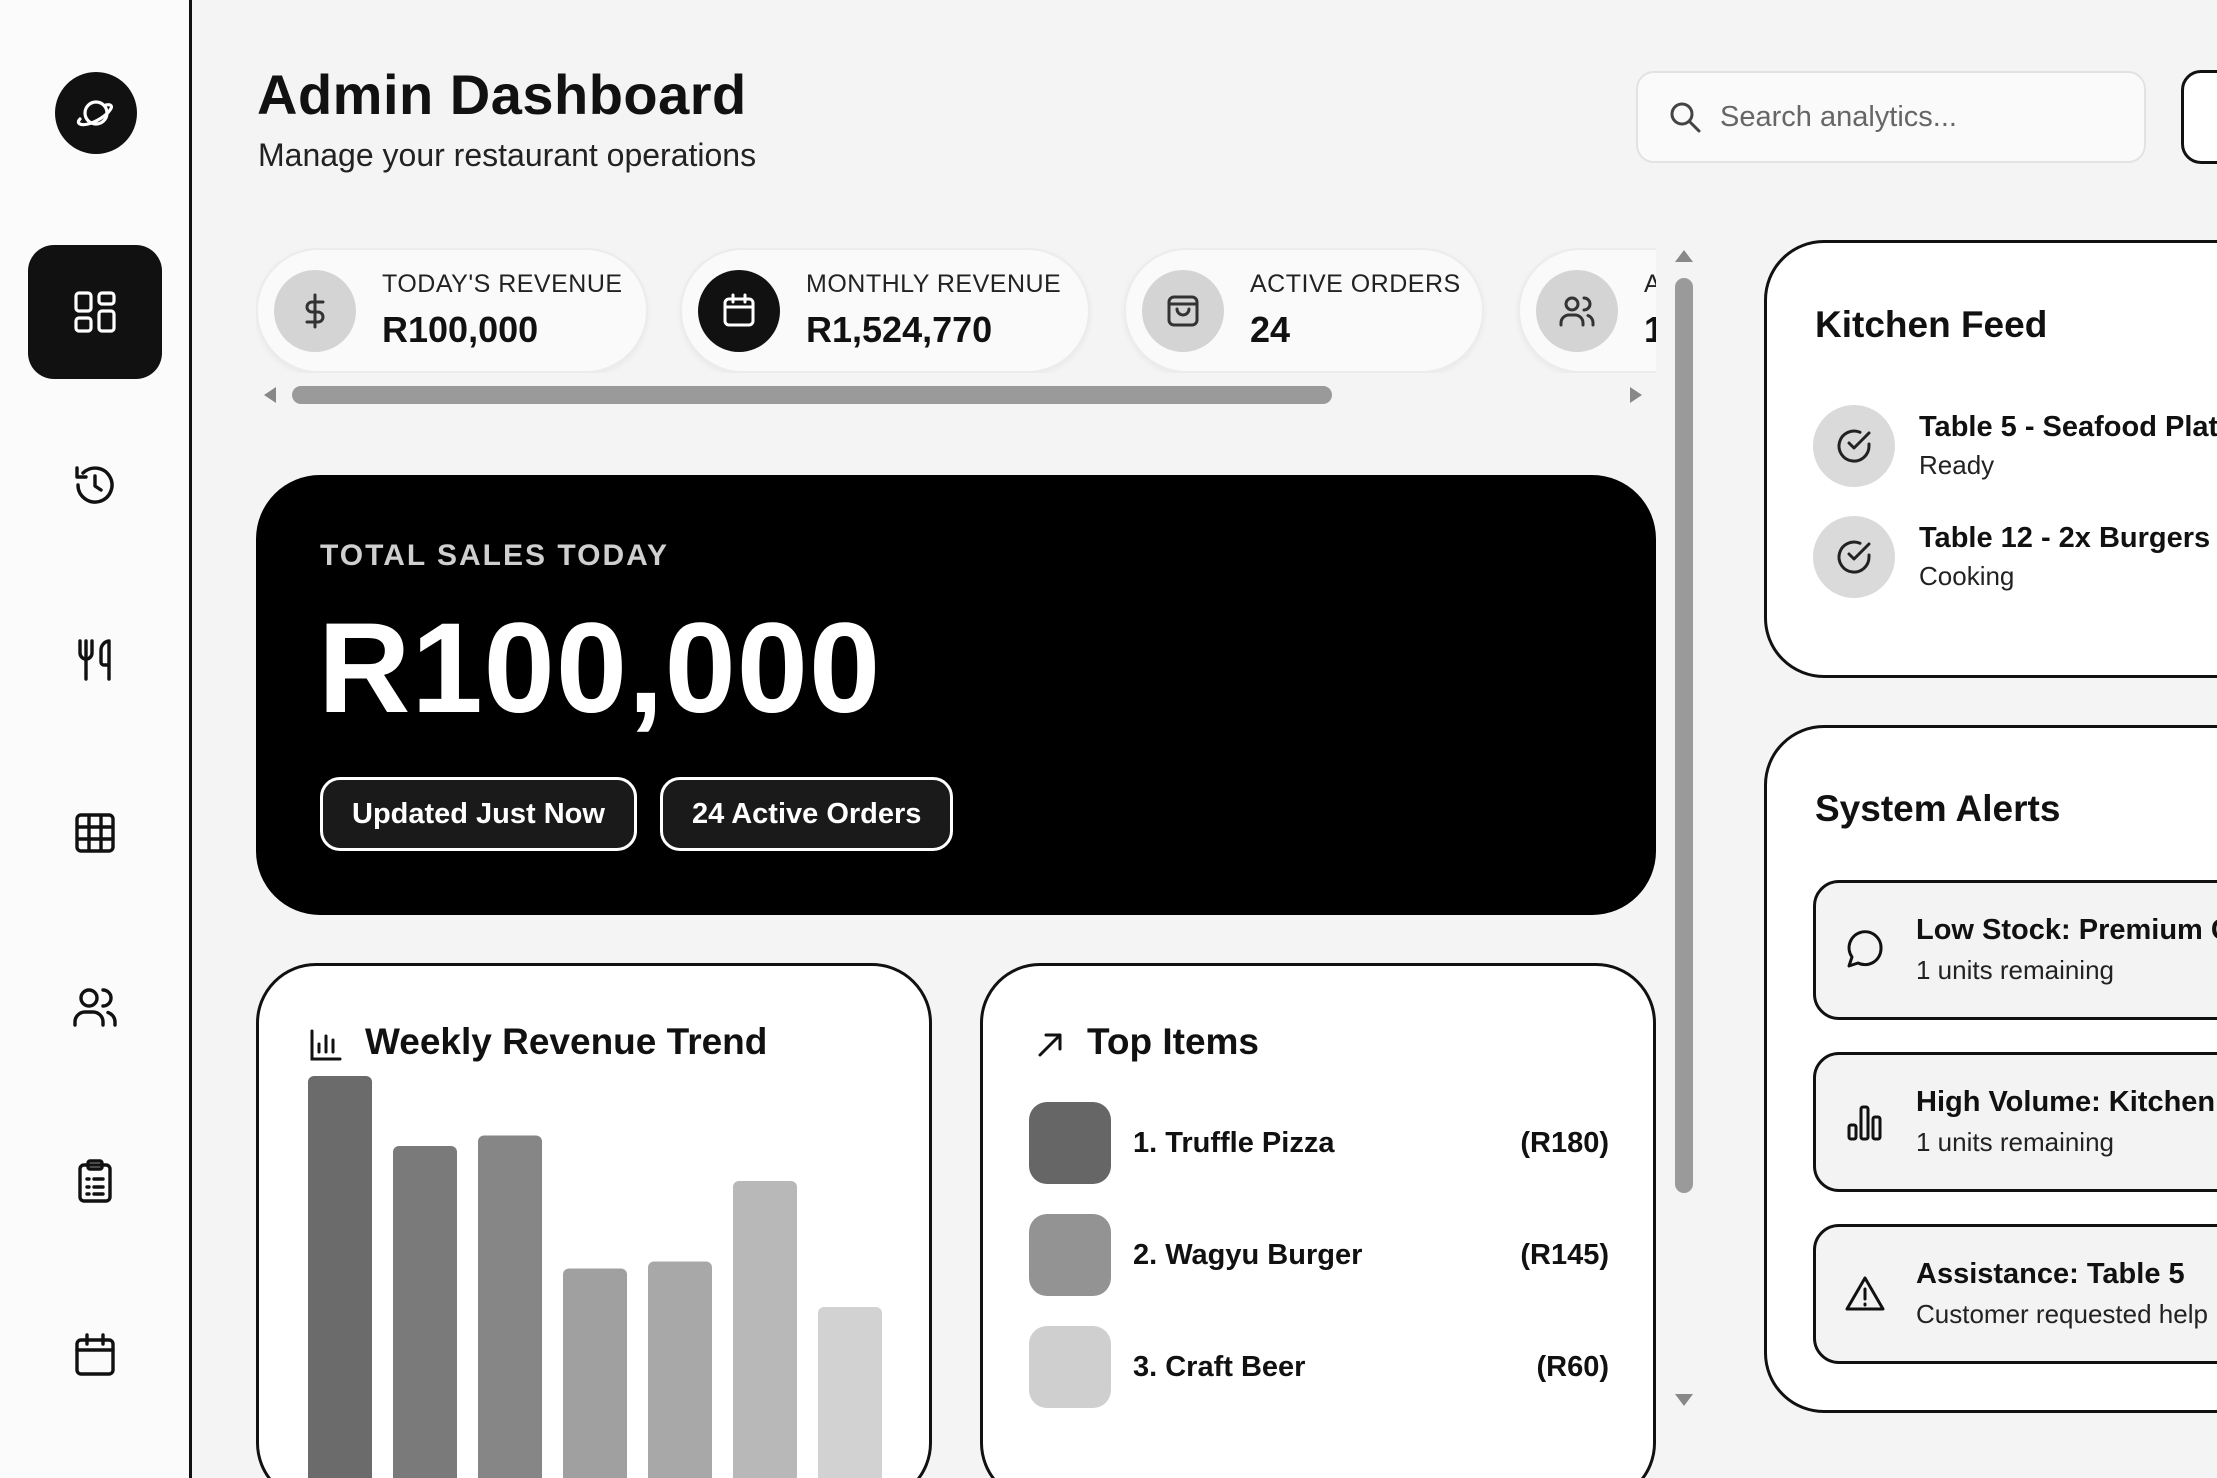 This screenshot has width=2217, height=1478. Describe the element at coordinates (1636, 395) in the screenshot. I see `scroll-right-arrow-icon` at that location.